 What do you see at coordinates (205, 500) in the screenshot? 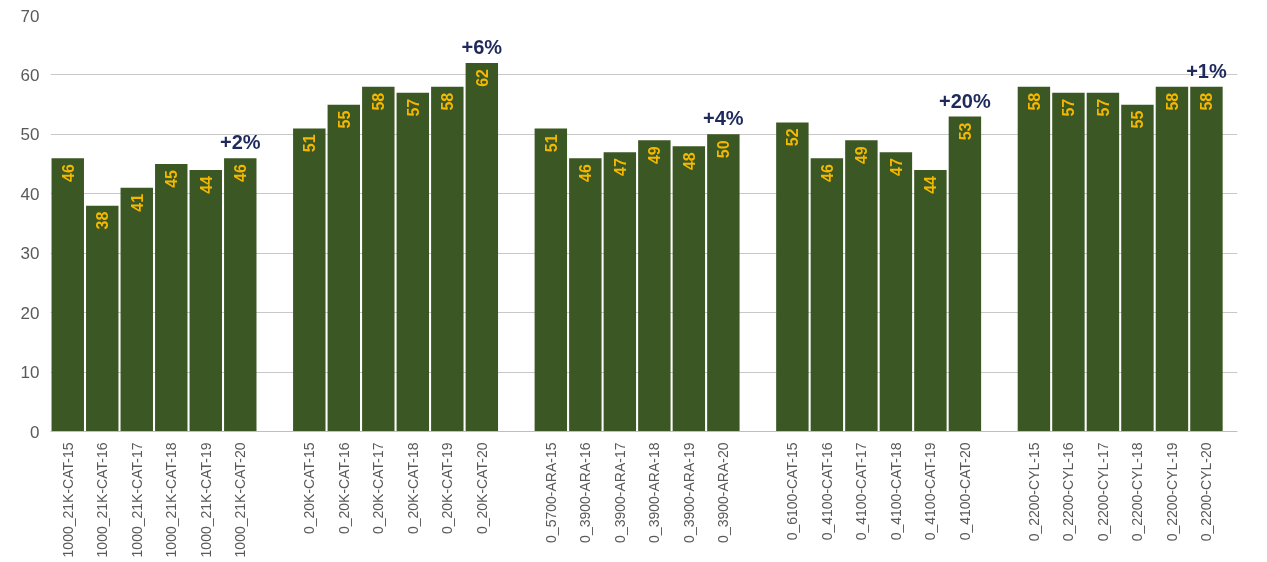
I see `x-tick-label: 1000_21K-CAT-19` at bounding box center [205, 500].